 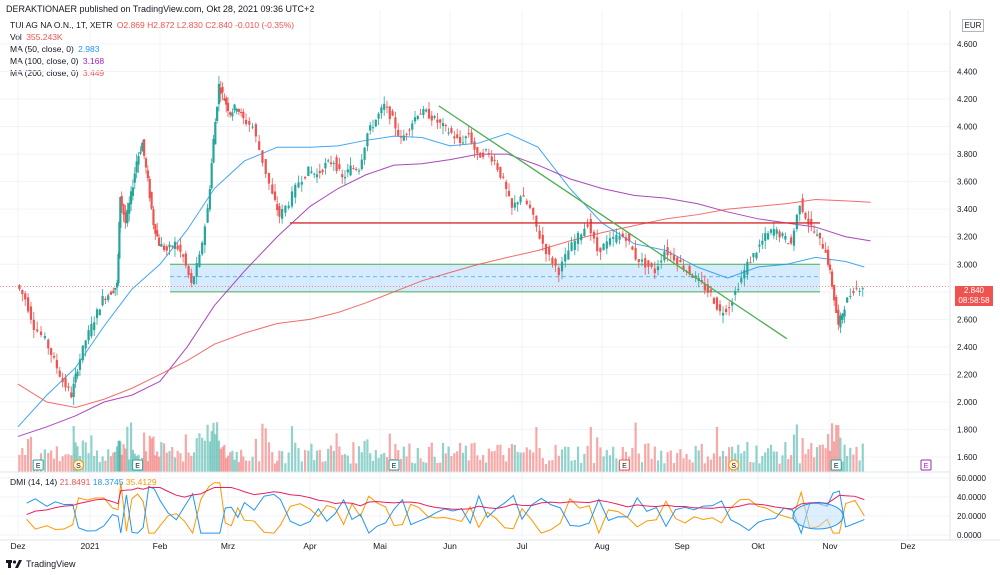 I want to click on countdown-tag: 08:58:58, so click(x=974, y=301).